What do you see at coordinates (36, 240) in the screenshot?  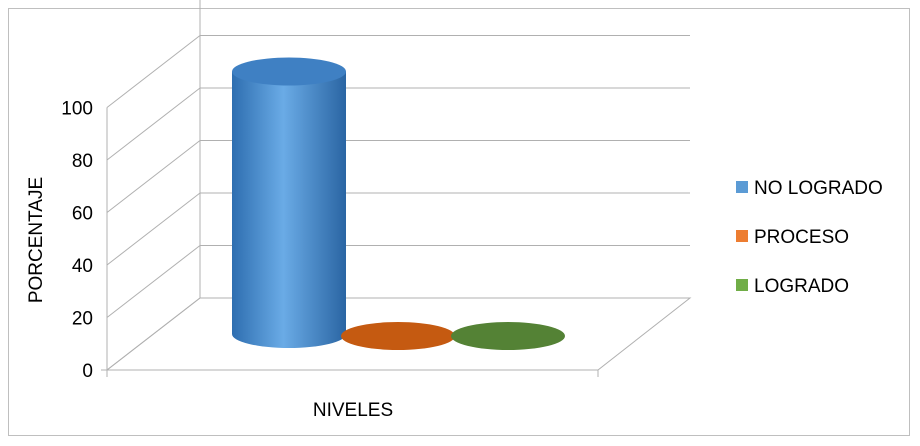 I see `y-axis-title: PORCENTAJE` at bounding box center [36, 240].